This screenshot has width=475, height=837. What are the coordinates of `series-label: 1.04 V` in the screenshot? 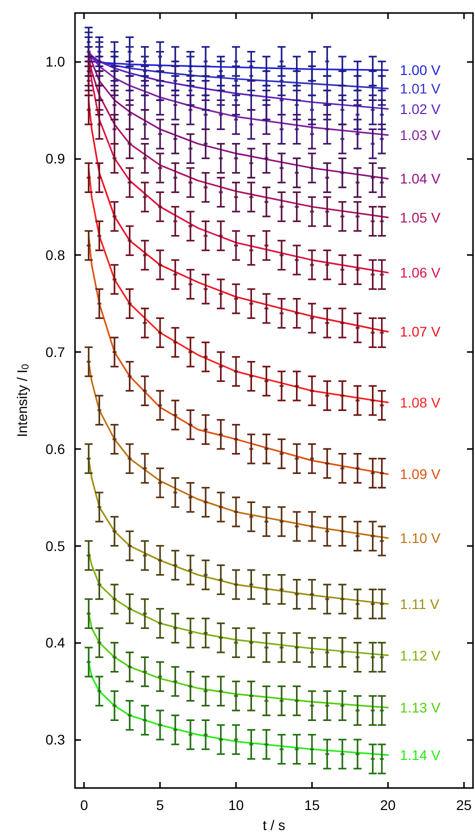 It's located at (421, 178).